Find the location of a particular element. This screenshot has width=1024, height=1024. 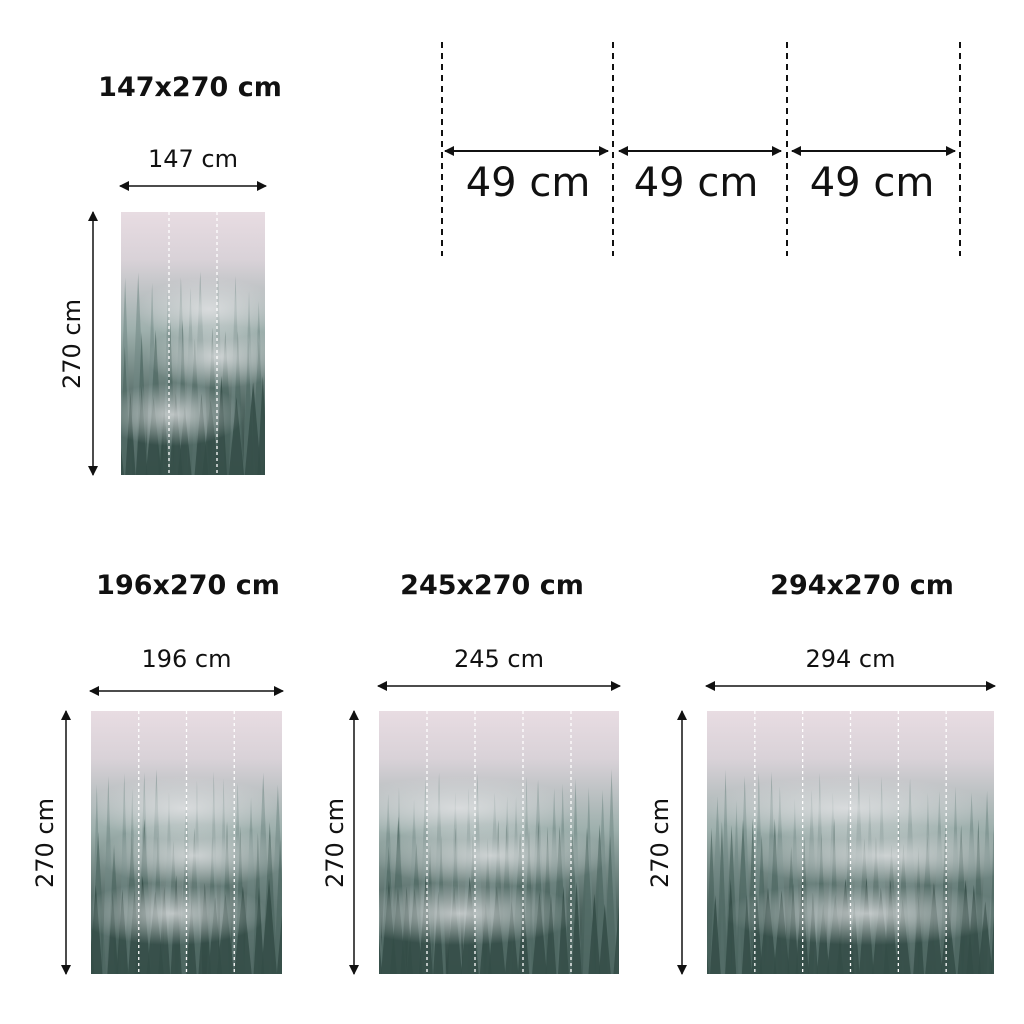

width-label: 245 cm is located at coordinates (499, 659).